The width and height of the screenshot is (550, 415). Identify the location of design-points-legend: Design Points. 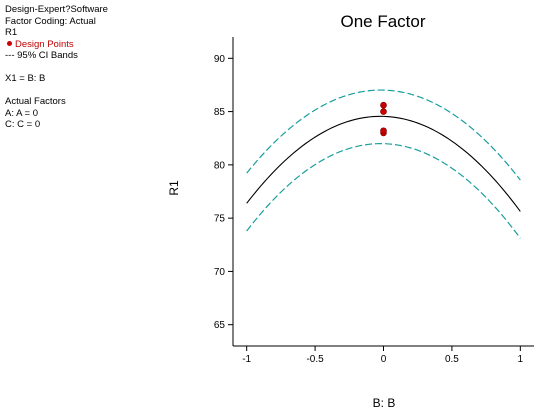
(56, 45).